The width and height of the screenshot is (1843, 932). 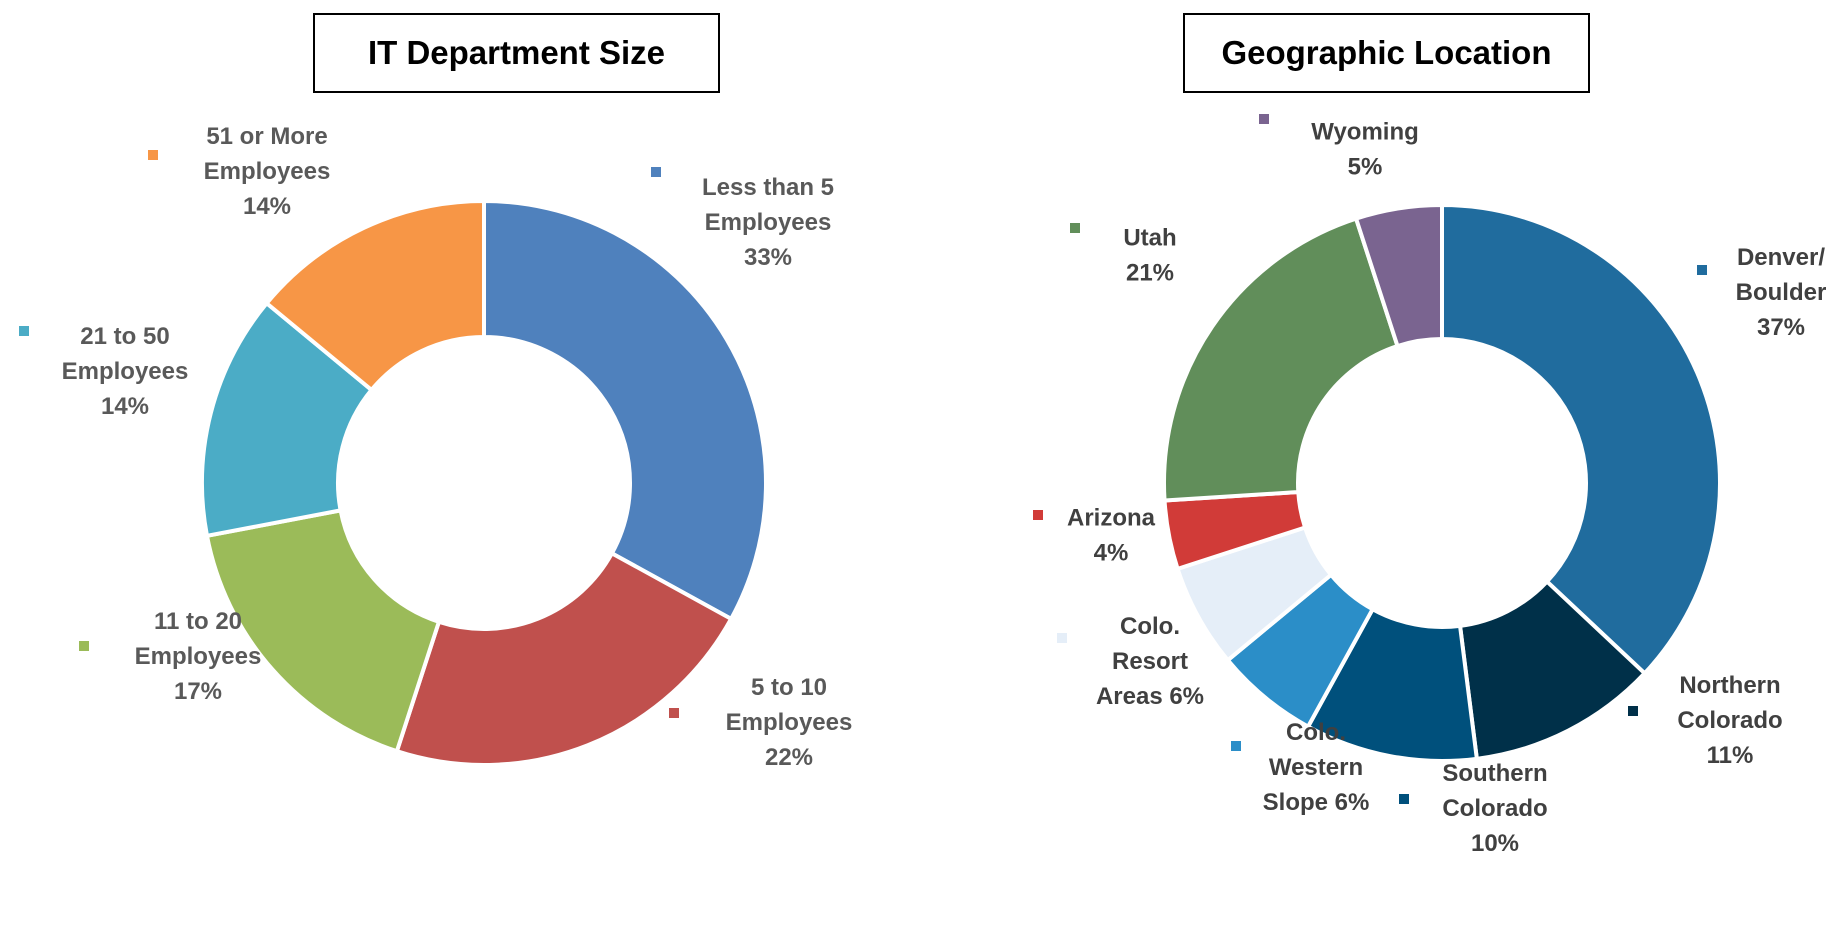 I want to click on data-label-left-51-or-more-employees: 51 or More Employees 14%, so click(x=267, y=171).